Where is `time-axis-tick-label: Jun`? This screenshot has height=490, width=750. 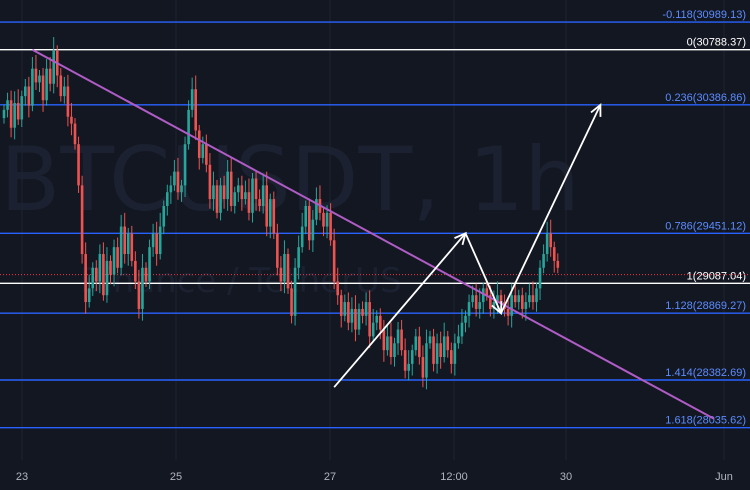 time-axis-tick-label: Jun is located at coordinates (724, 477).